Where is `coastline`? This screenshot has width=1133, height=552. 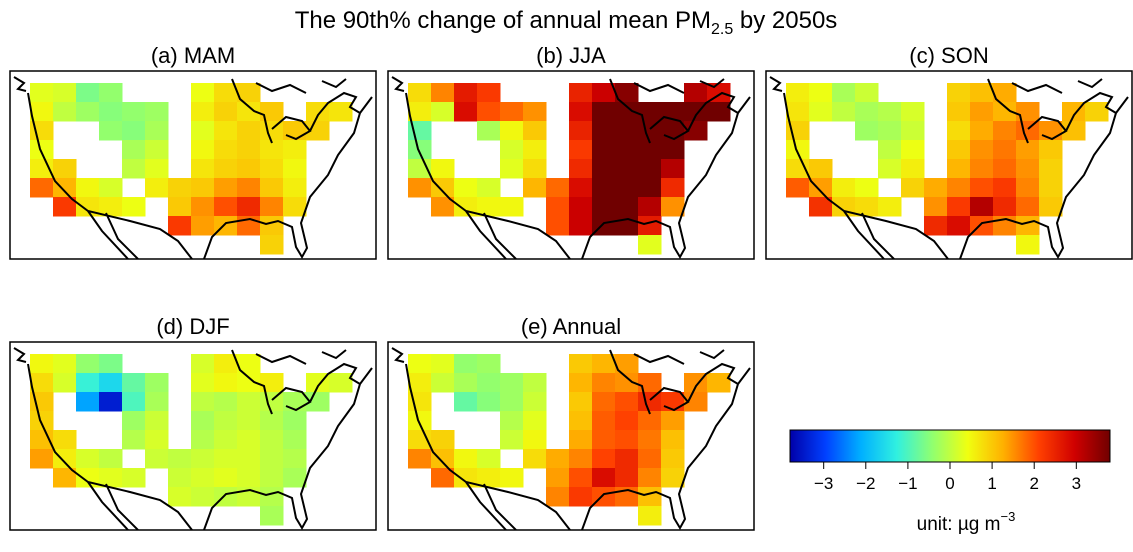
coastline is located at coordinates (571, 167).